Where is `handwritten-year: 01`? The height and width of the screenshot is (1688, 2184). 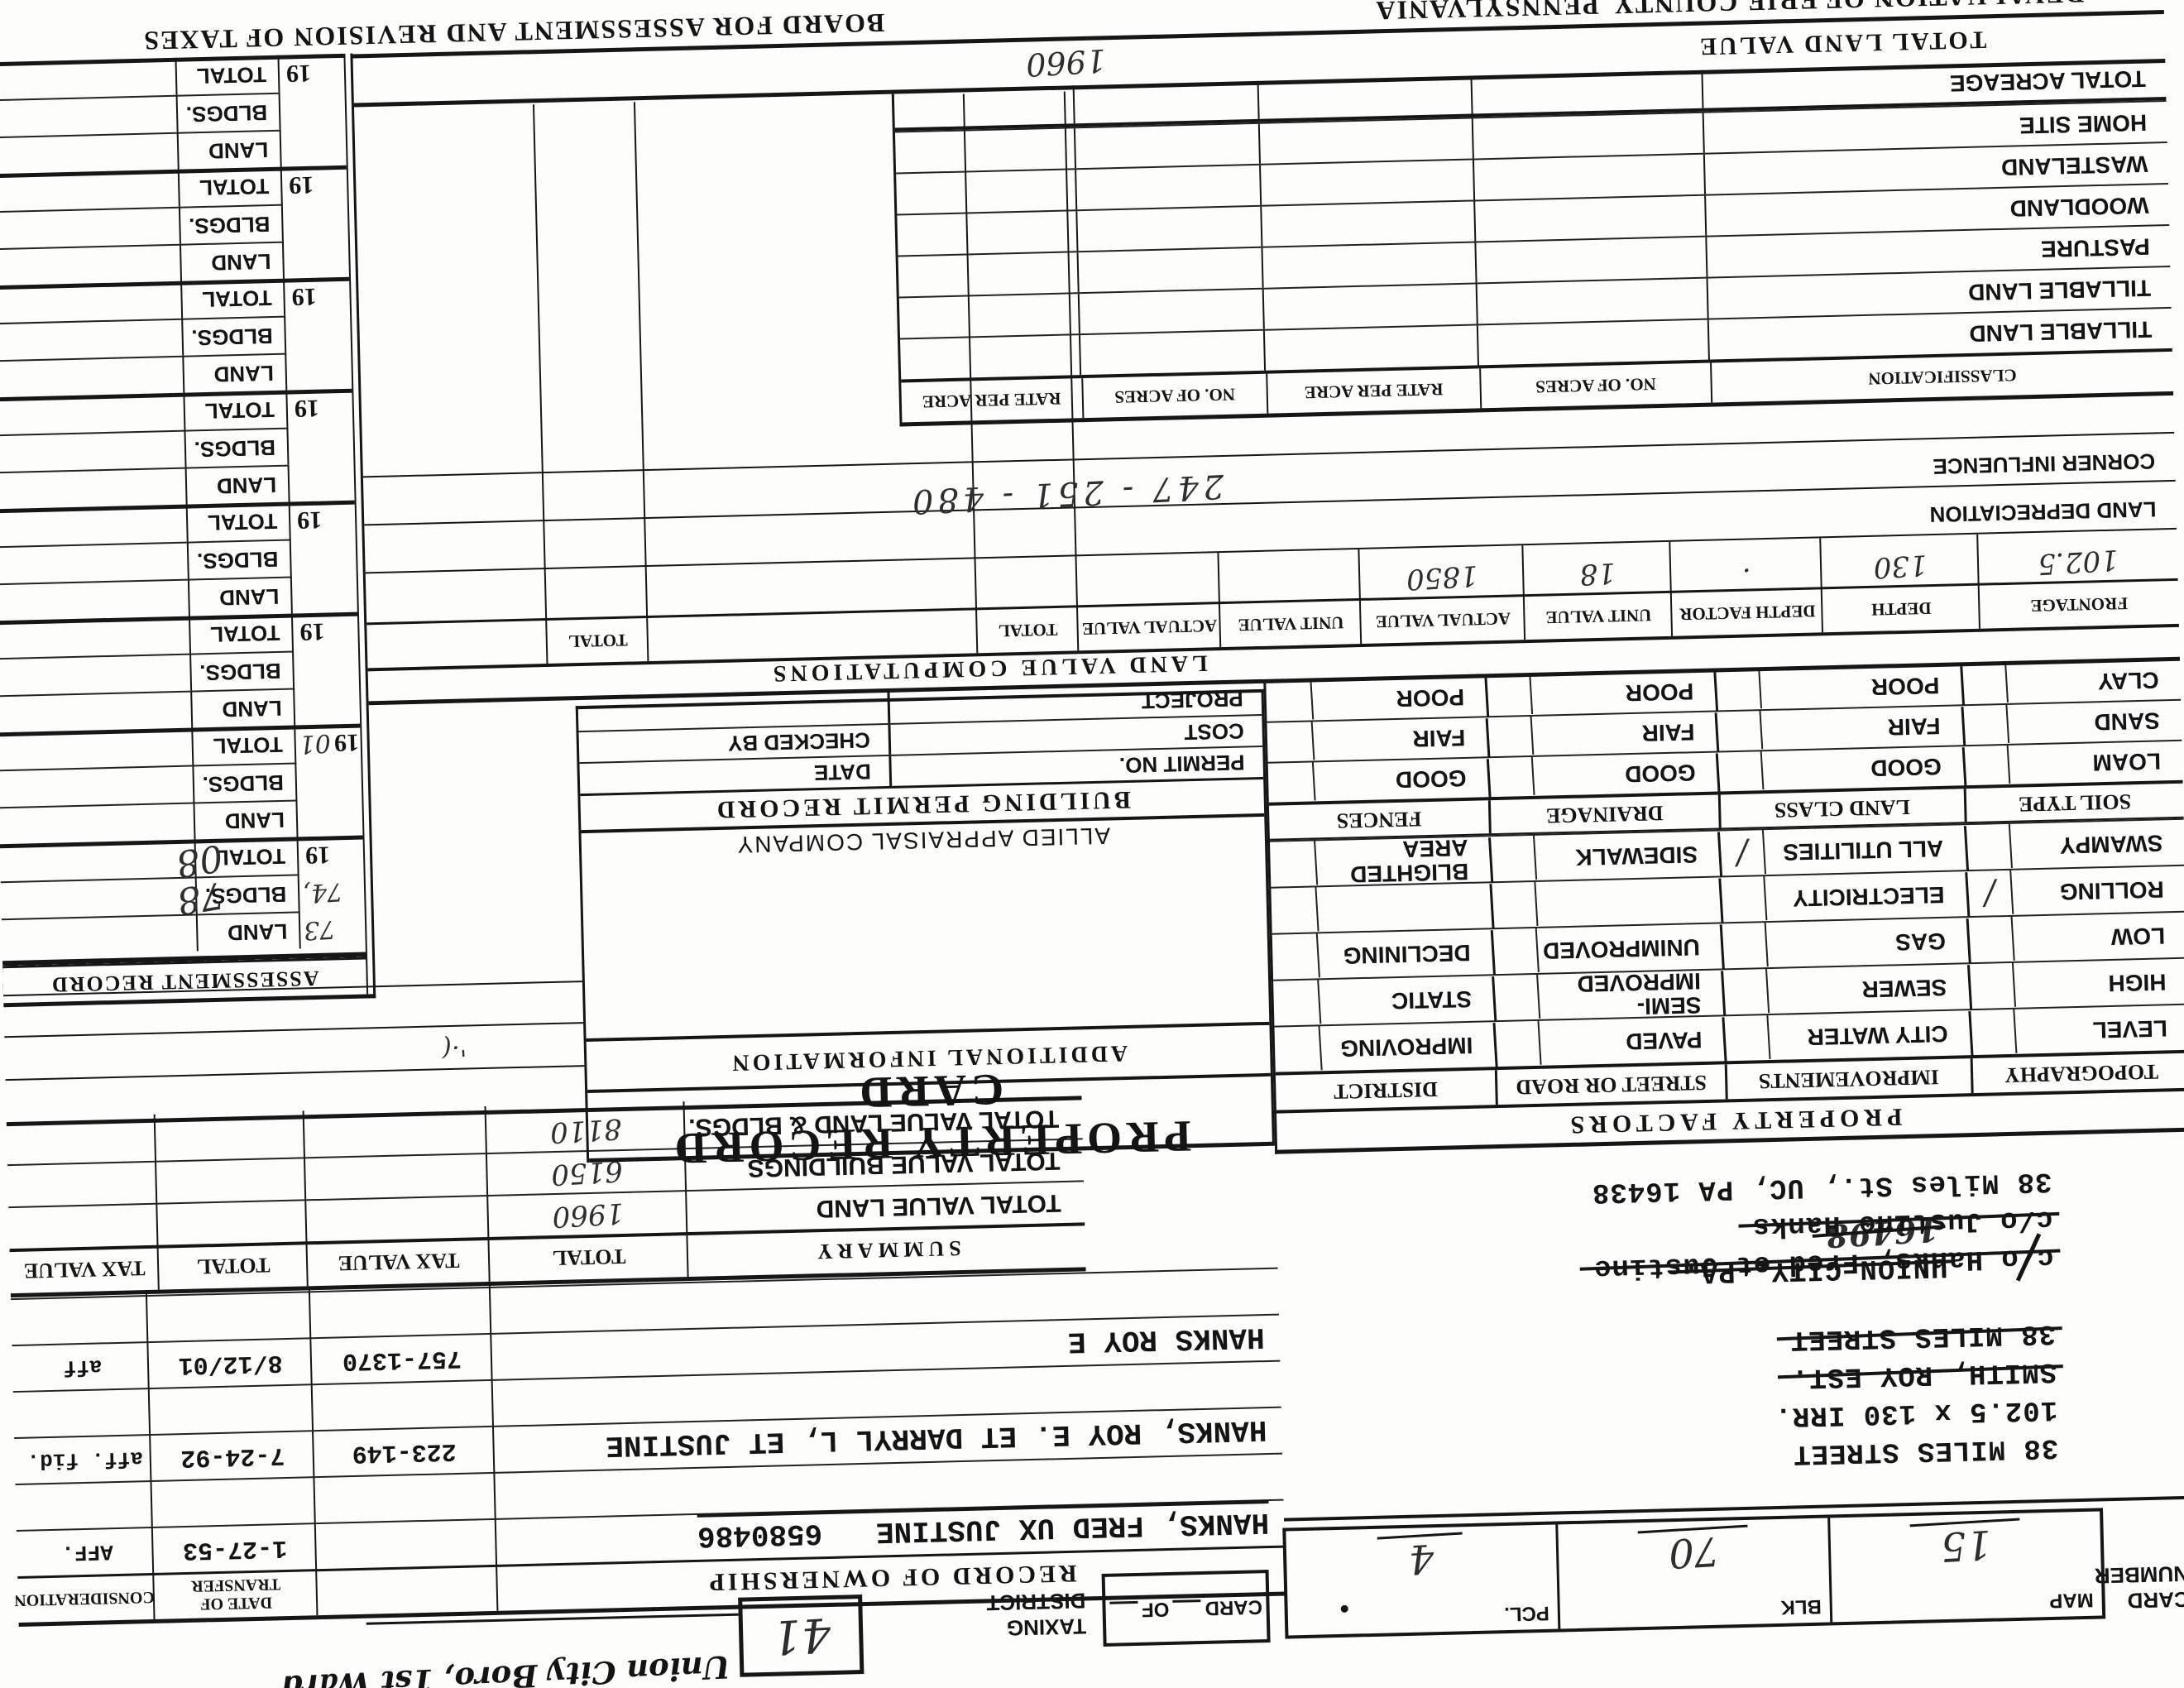
handwritten-year: 01 is located at coordinates (315, 743).